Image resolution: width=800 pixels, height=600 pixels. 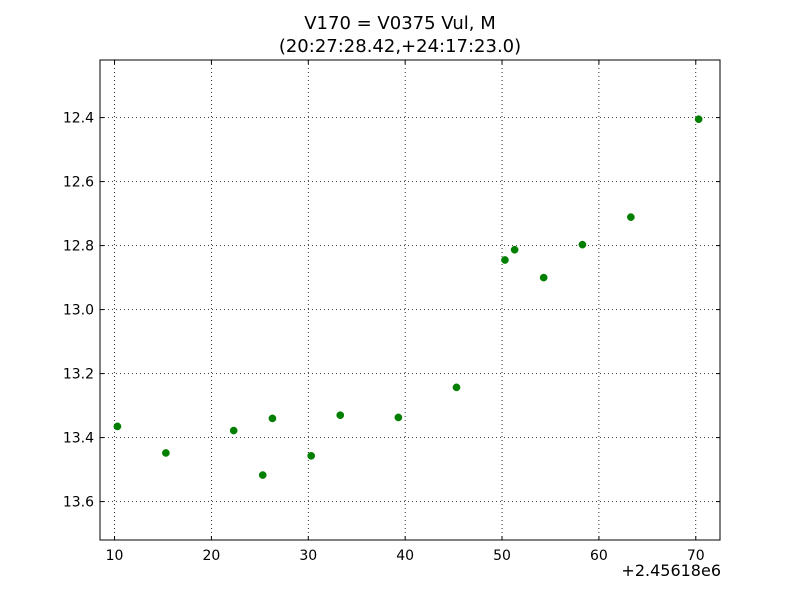 I want to click on y-tick-label: 12.8, so click(x=78, y=247).